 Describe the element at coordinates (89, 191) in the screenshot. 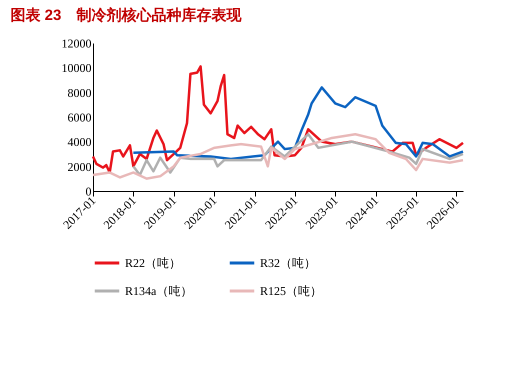

I see `y-tick-label: 0` at that location.